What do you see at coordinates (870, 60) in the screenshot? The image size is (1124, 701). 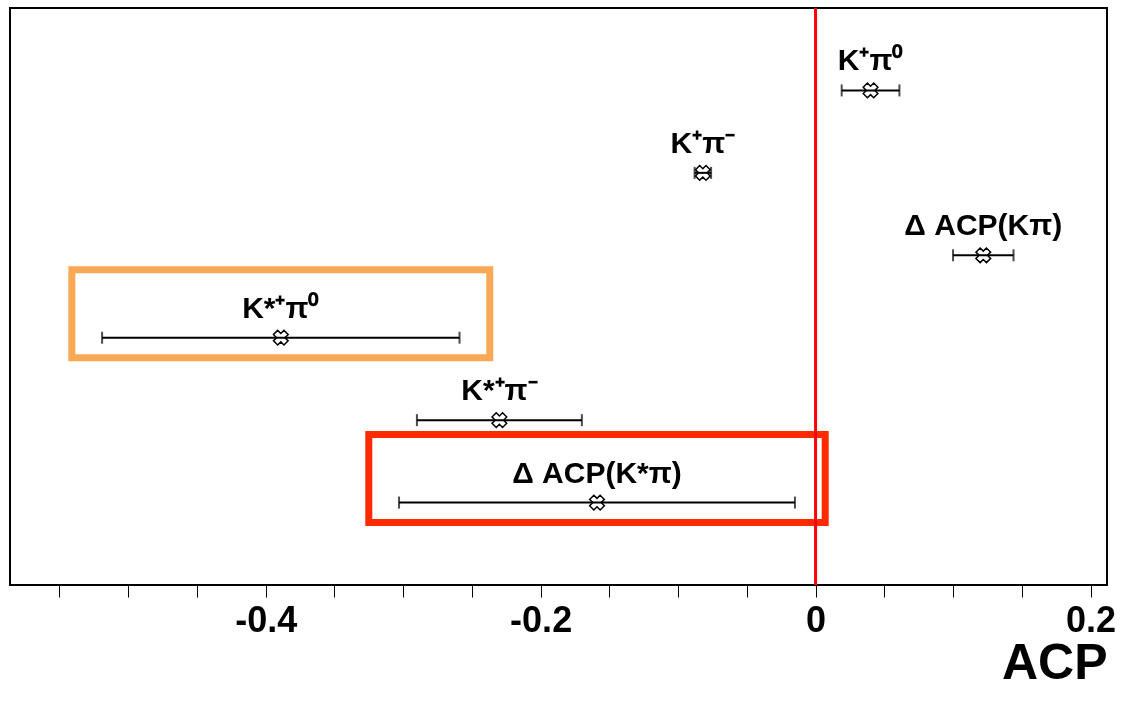 I see `annotation: K⁺π⁰` at bounding box center [870, 60].